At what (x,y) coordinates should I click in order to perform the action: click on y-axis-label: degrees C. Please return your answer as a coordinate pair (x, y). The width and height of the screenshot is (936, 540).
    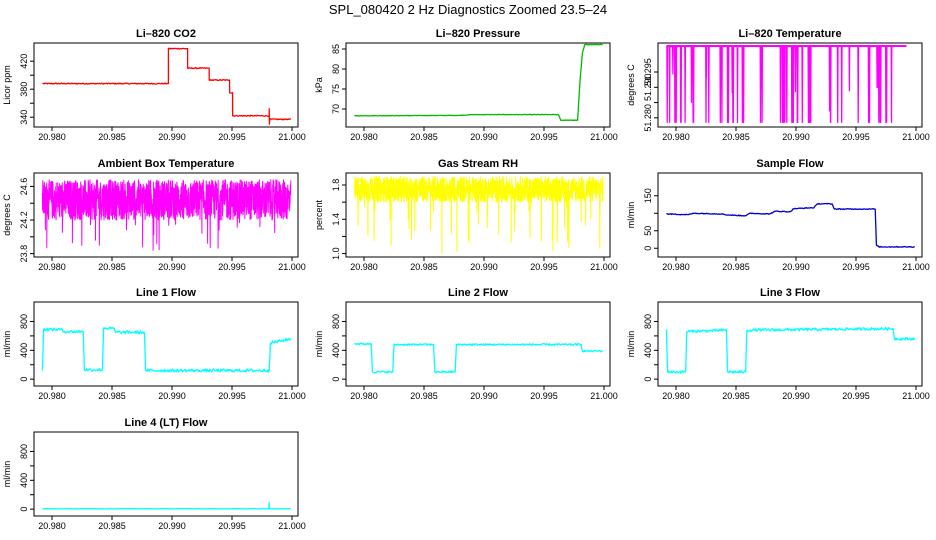
    Looking at the image, I should click on (7, 215).